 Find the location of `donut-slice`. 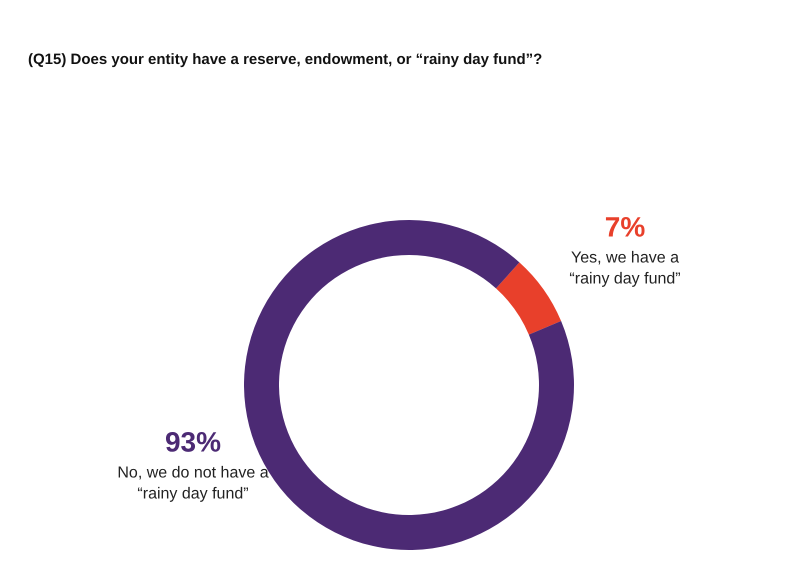

donut-slice is located at coordinates (529, 298).